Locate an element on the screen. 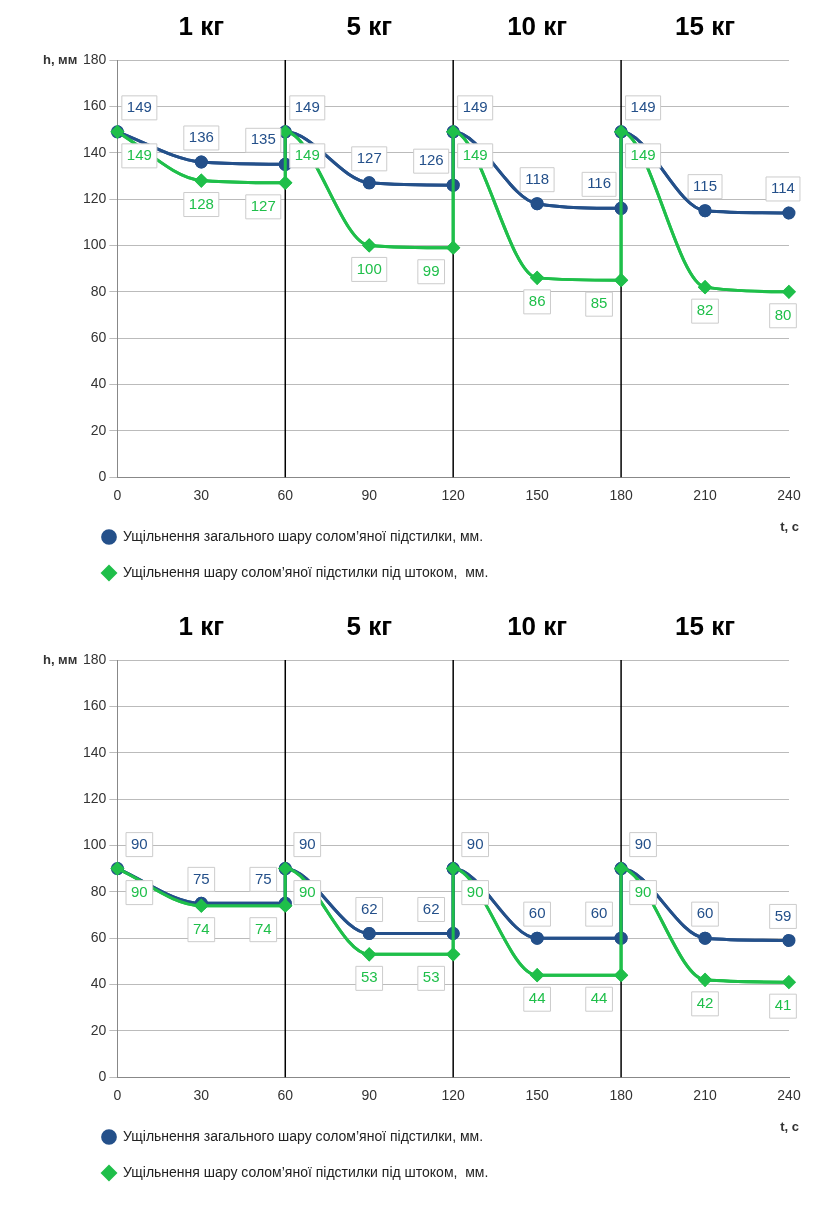 The width and height of the screenshot is (829, 1206). y-tick-label: 180 is located at coordinates (95, 58).